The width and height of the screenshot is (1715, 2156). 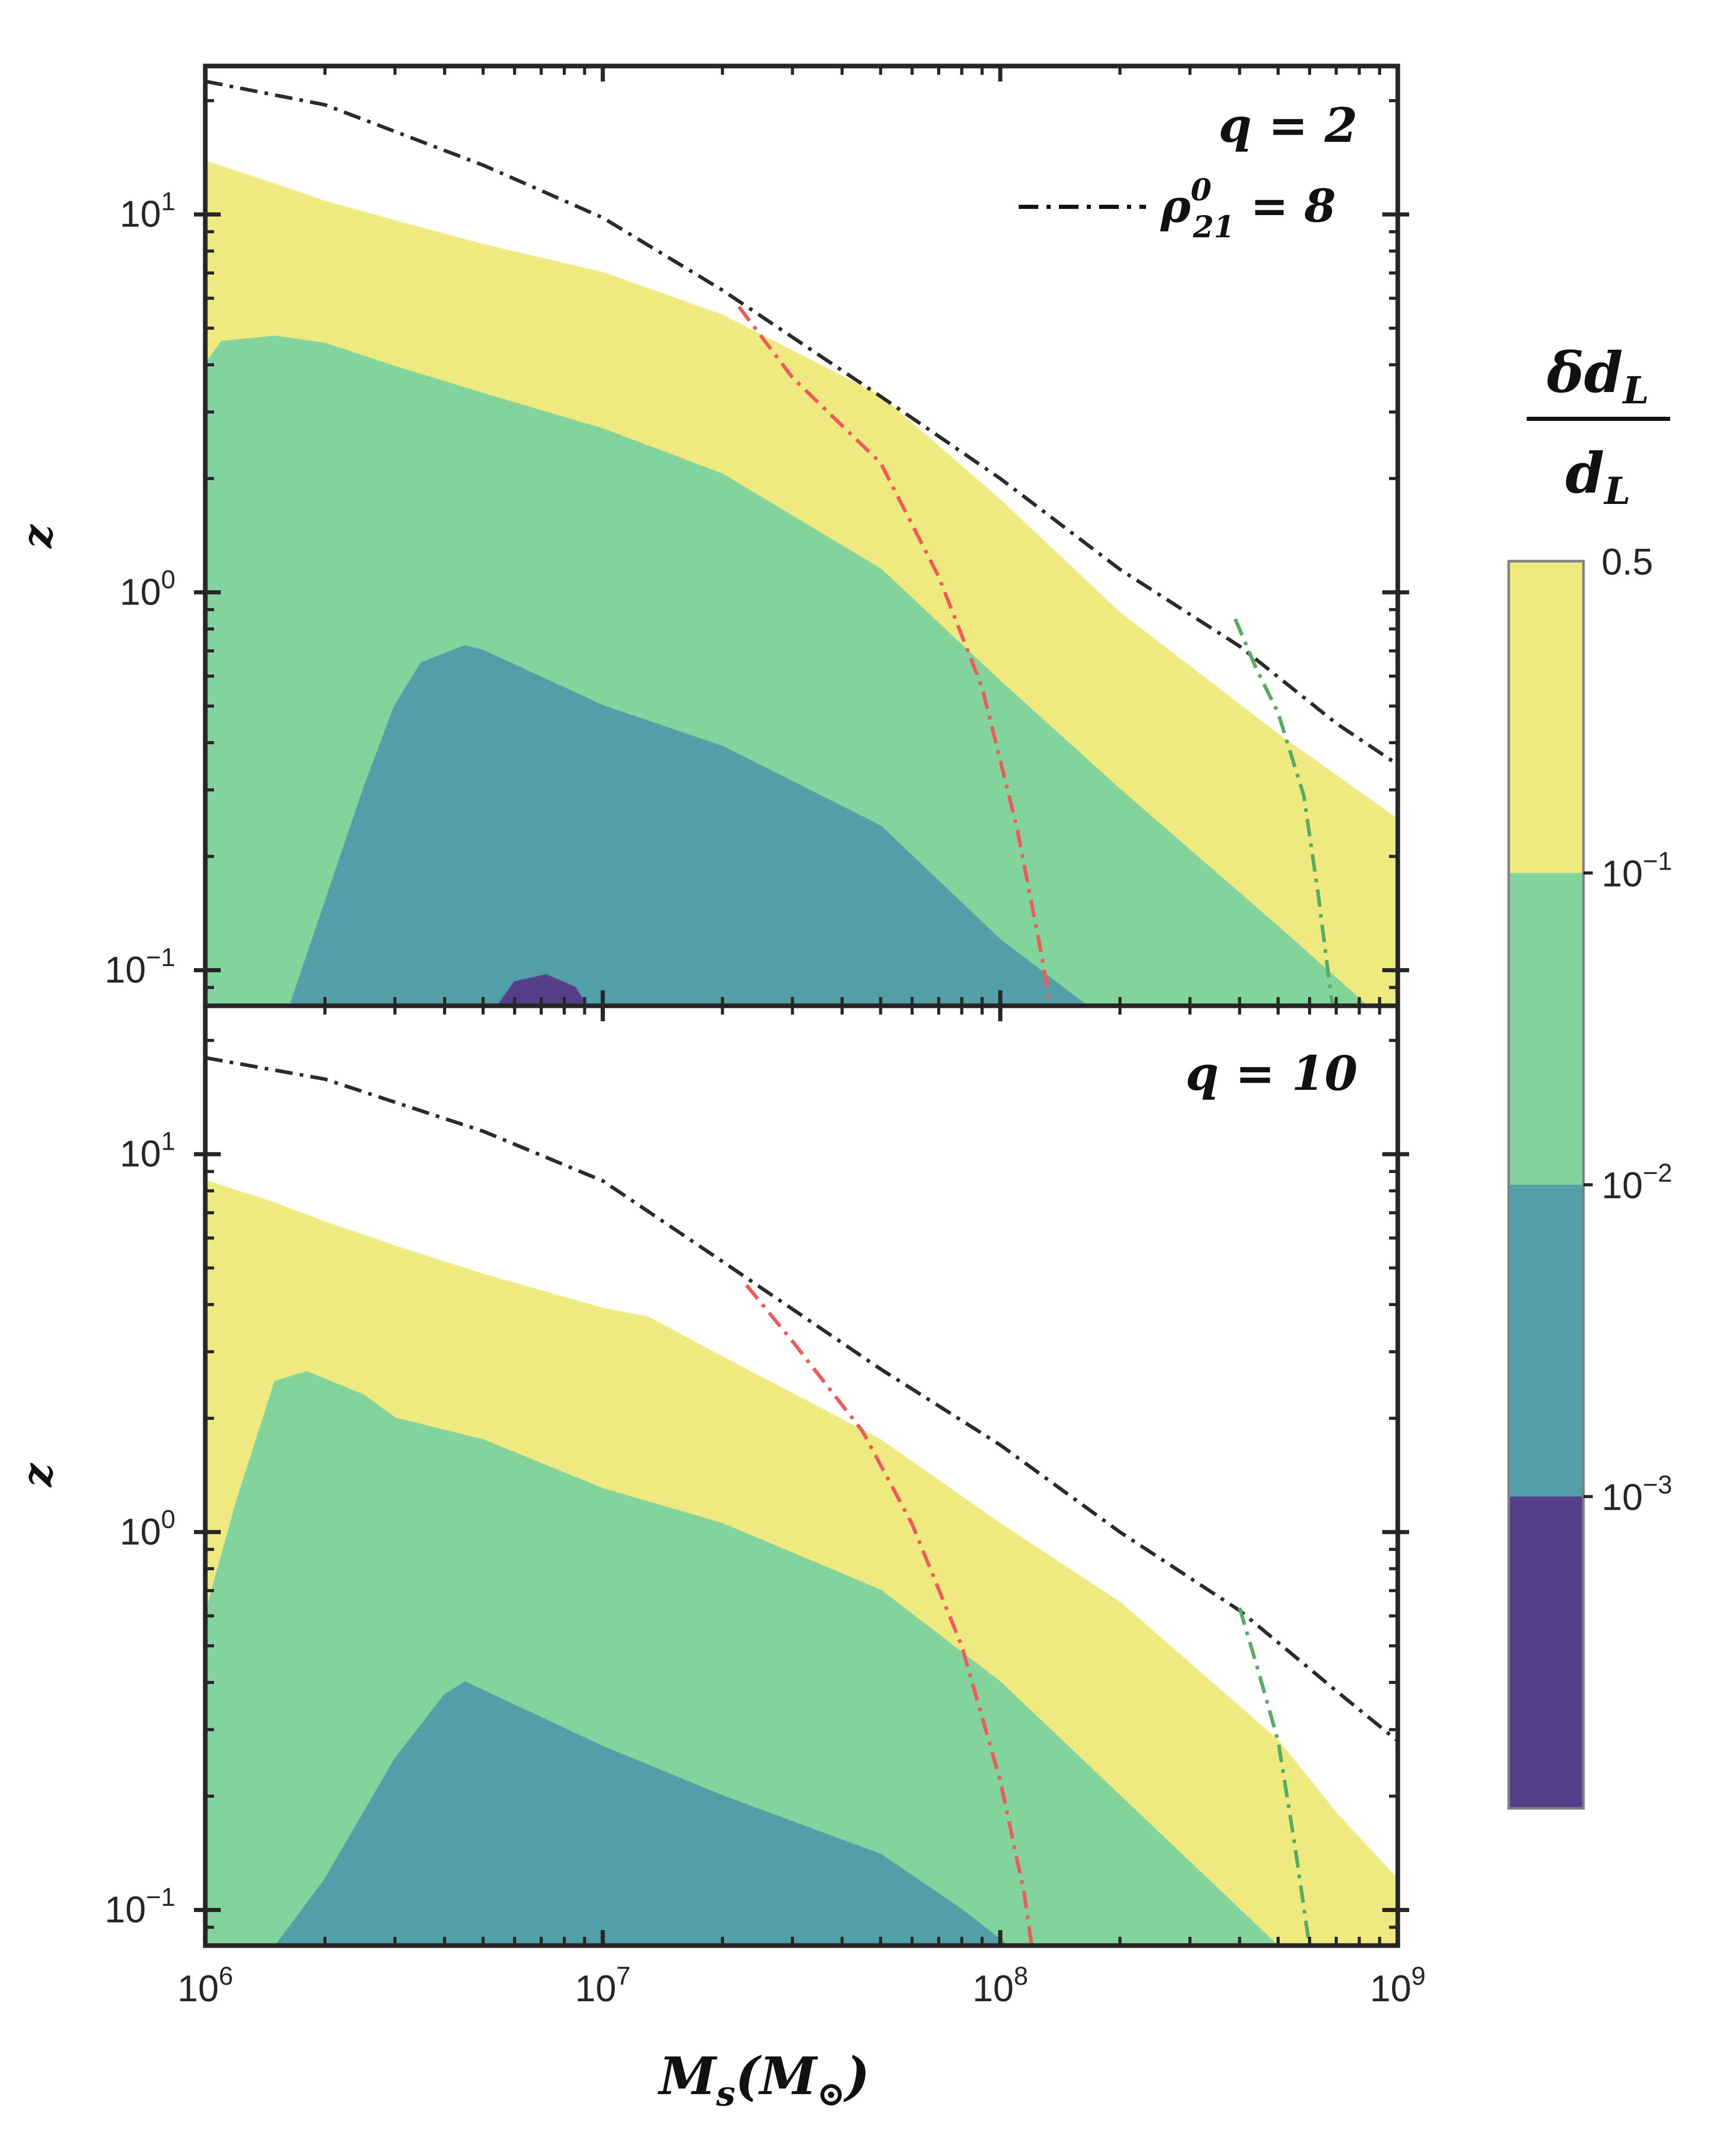 What do you see at coordinates (1637, 1495) in the screenshot?
I see `colorbar-tick-label-3: 10⁻³` at bounding box center [1637, 1495].